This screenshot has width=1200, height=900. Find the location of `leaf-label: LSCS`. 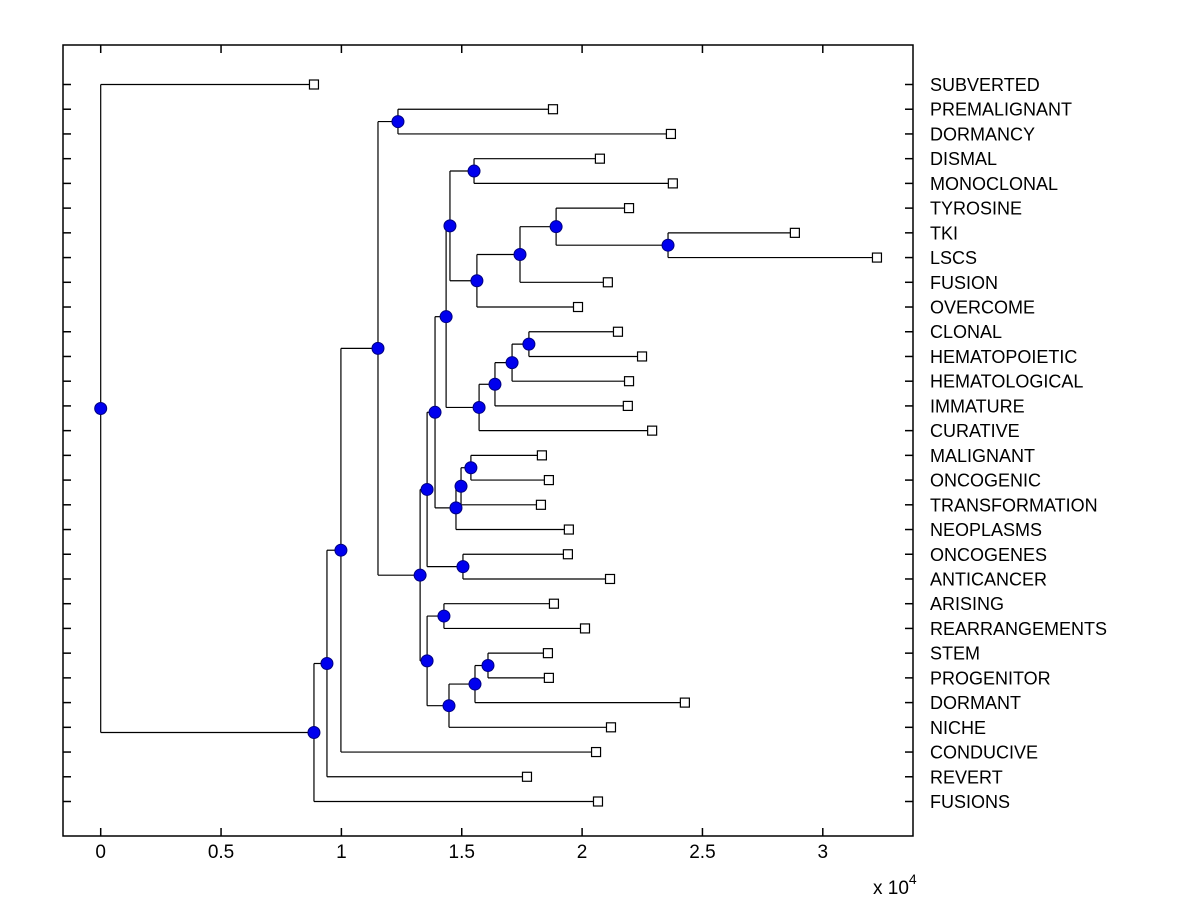

leaf-label: LSCS is located at coordinates (953, 258).